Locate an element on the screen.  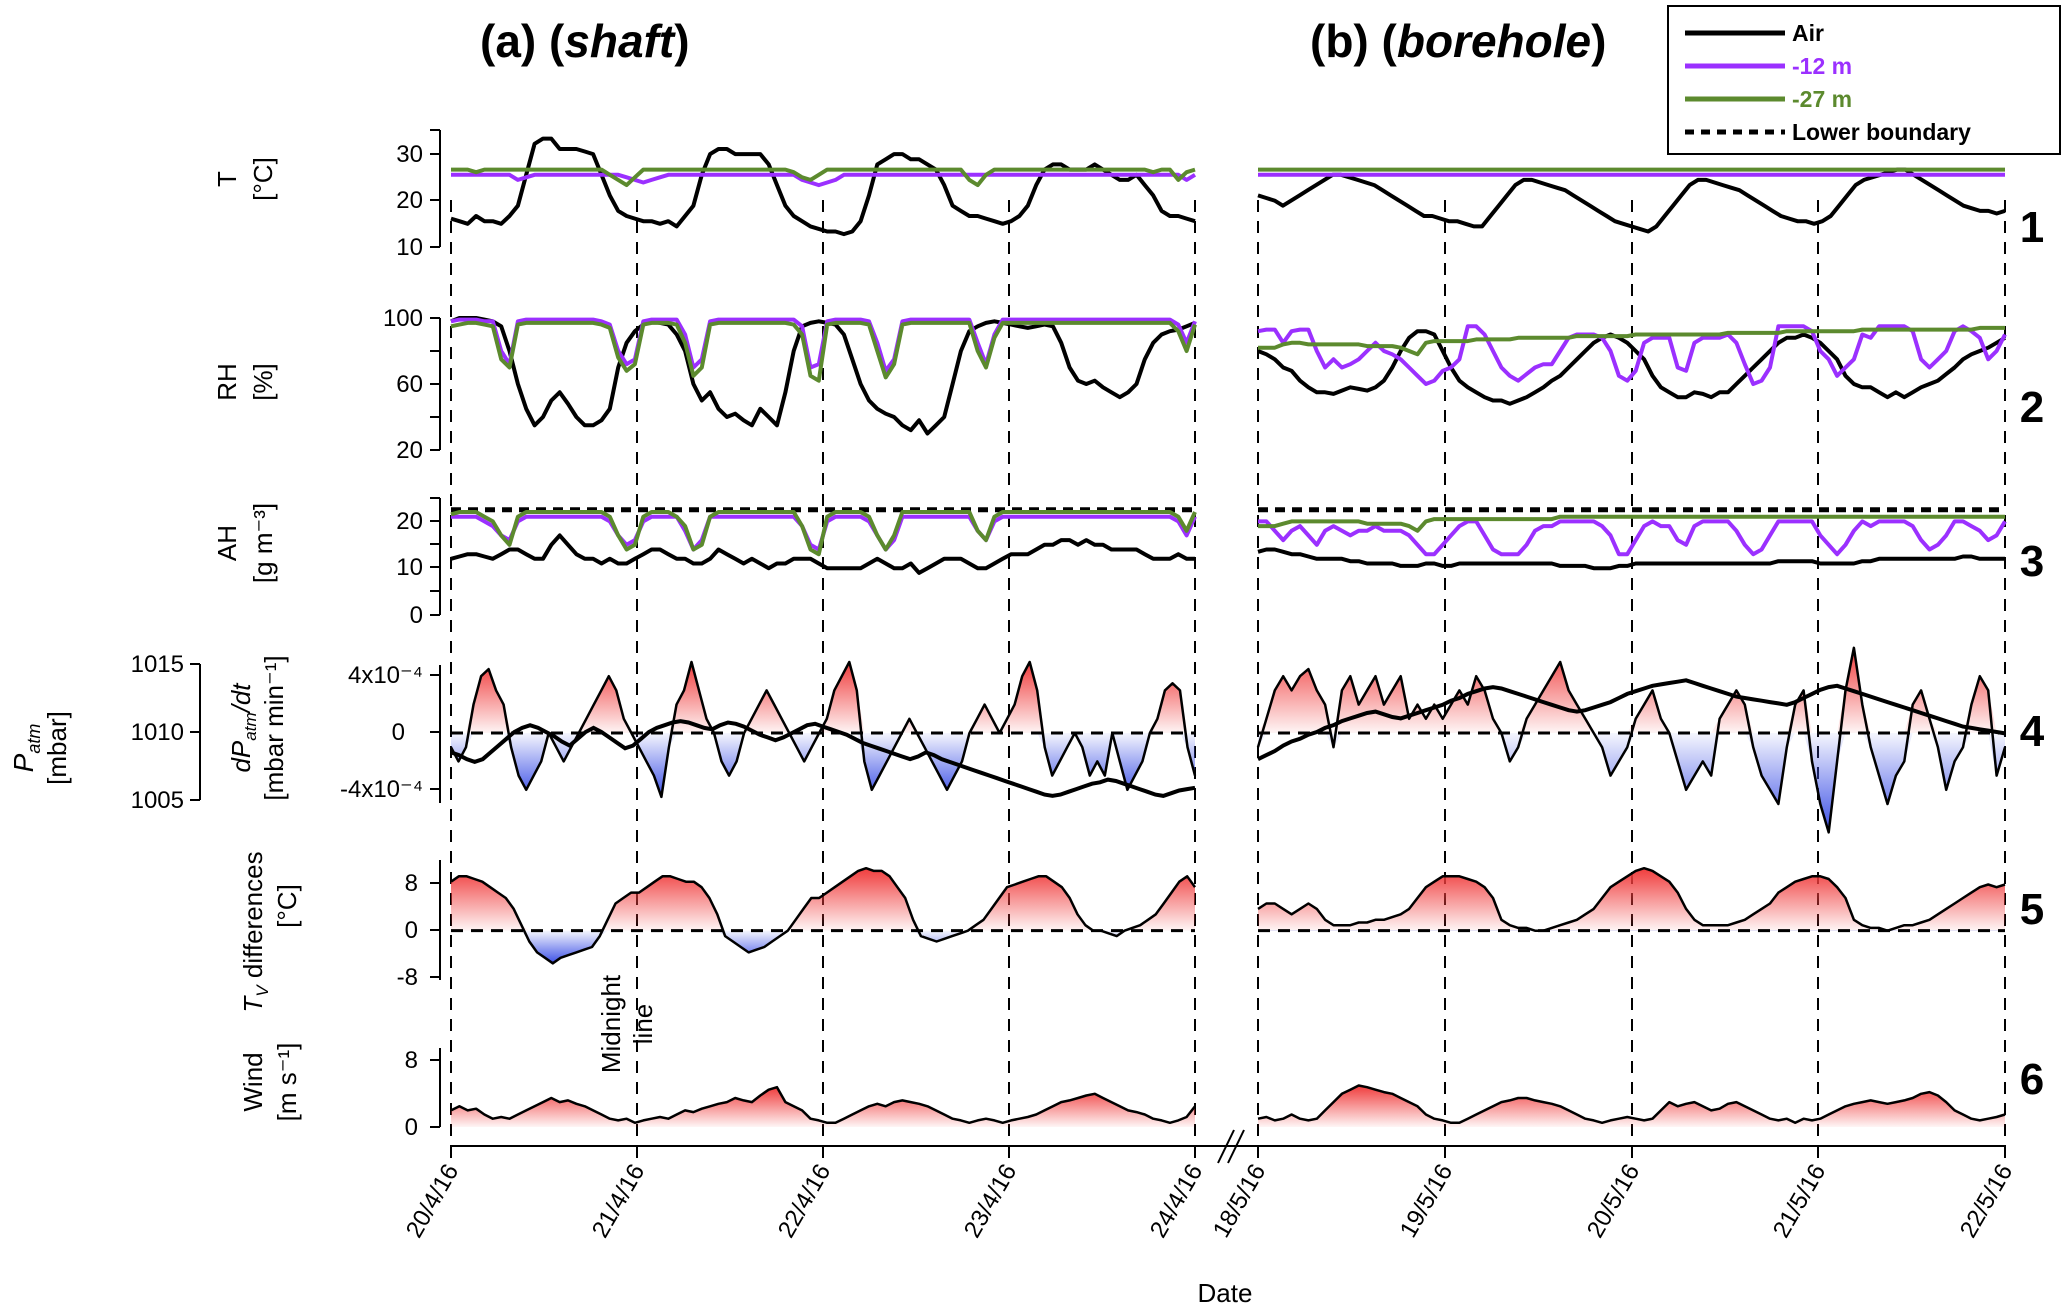
x-axis-title: Date is located at coordinates (1225, 1293).